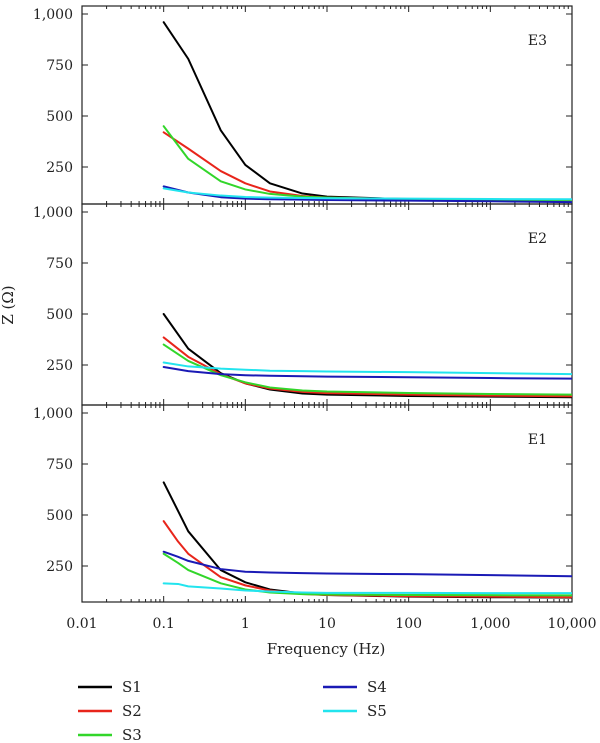 The image size is (600, 743). I want to click on legend-item-s3: S3, so click(110, 734).